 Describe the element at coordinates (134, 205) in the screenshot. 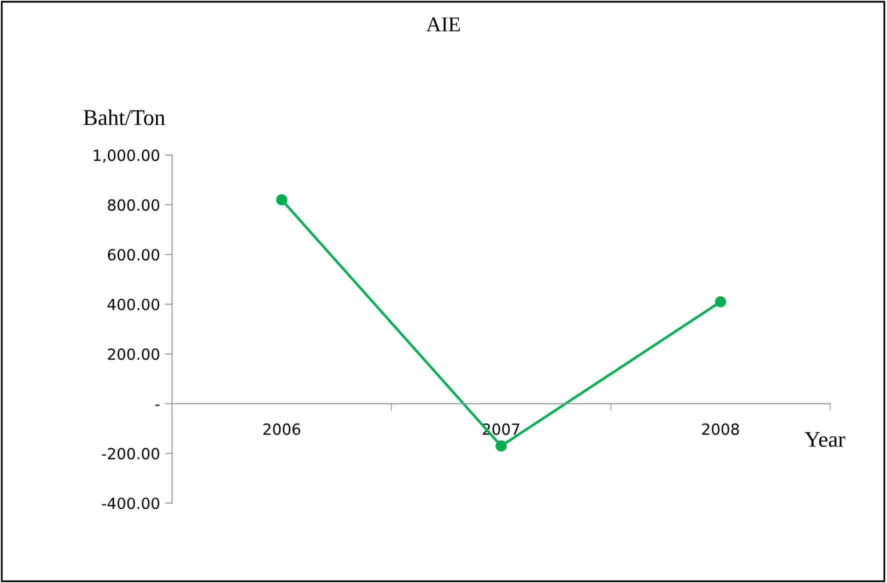

I see `y-tick-label: 800.00` at that location.